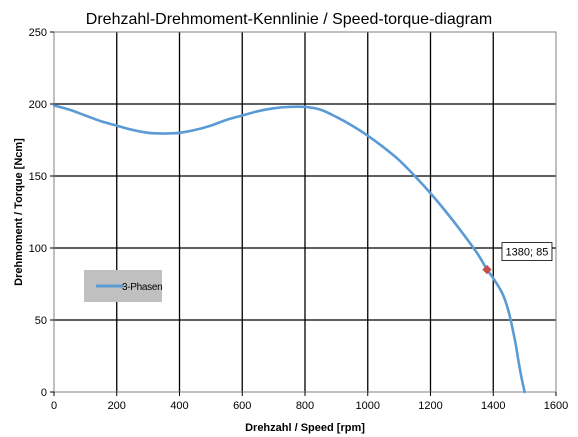 This screenshot has width=578, height=437. What do you see at coordinates (493, 406) in the screenshot?
I see `x-tick-label: 1400` at bounding box center [493, 406].